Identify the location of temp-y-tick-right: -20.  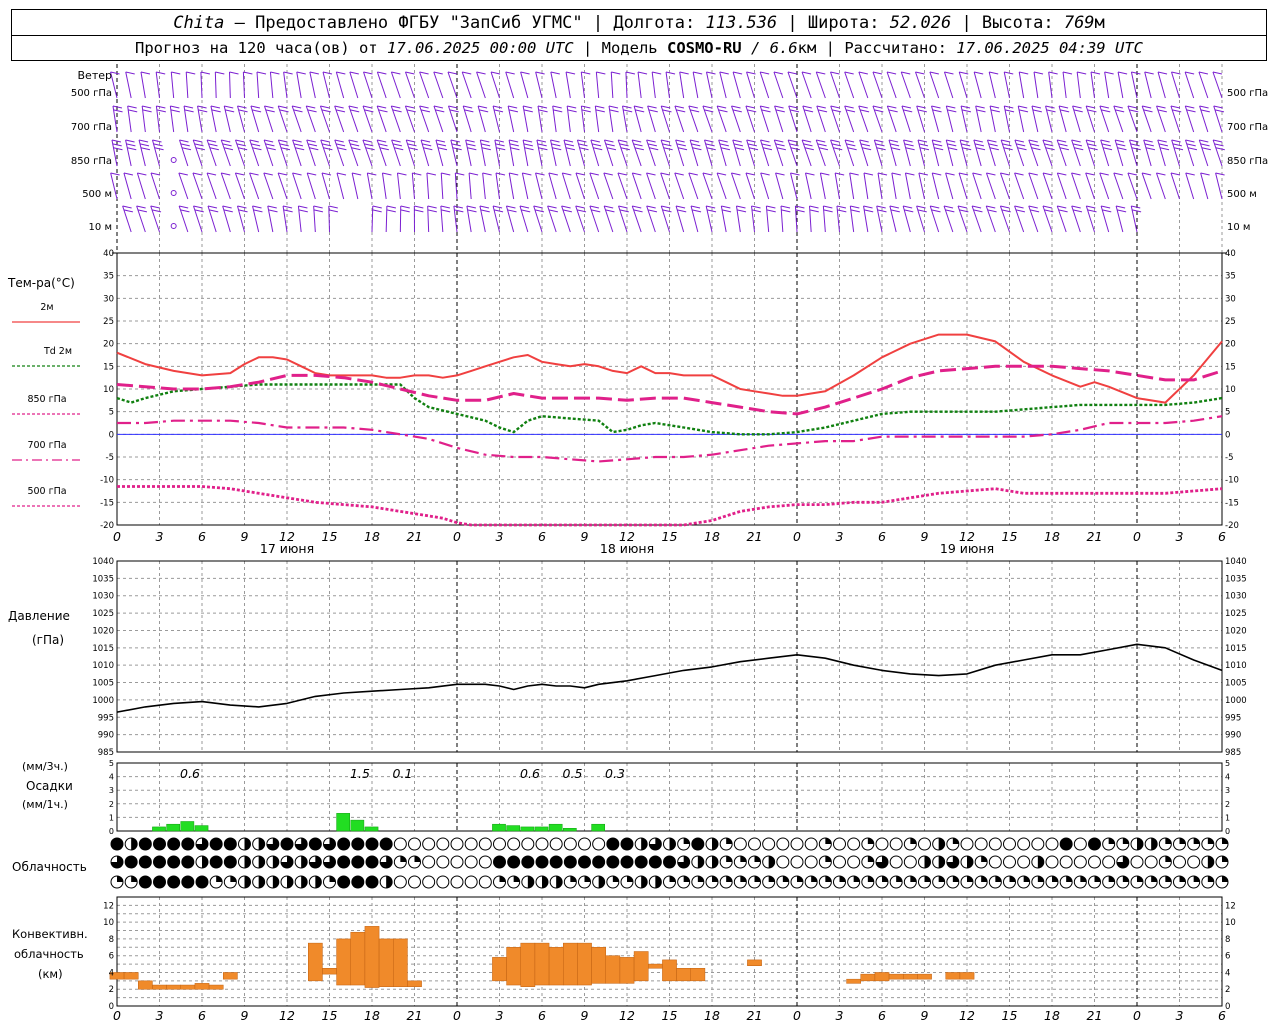
(1232, 526).